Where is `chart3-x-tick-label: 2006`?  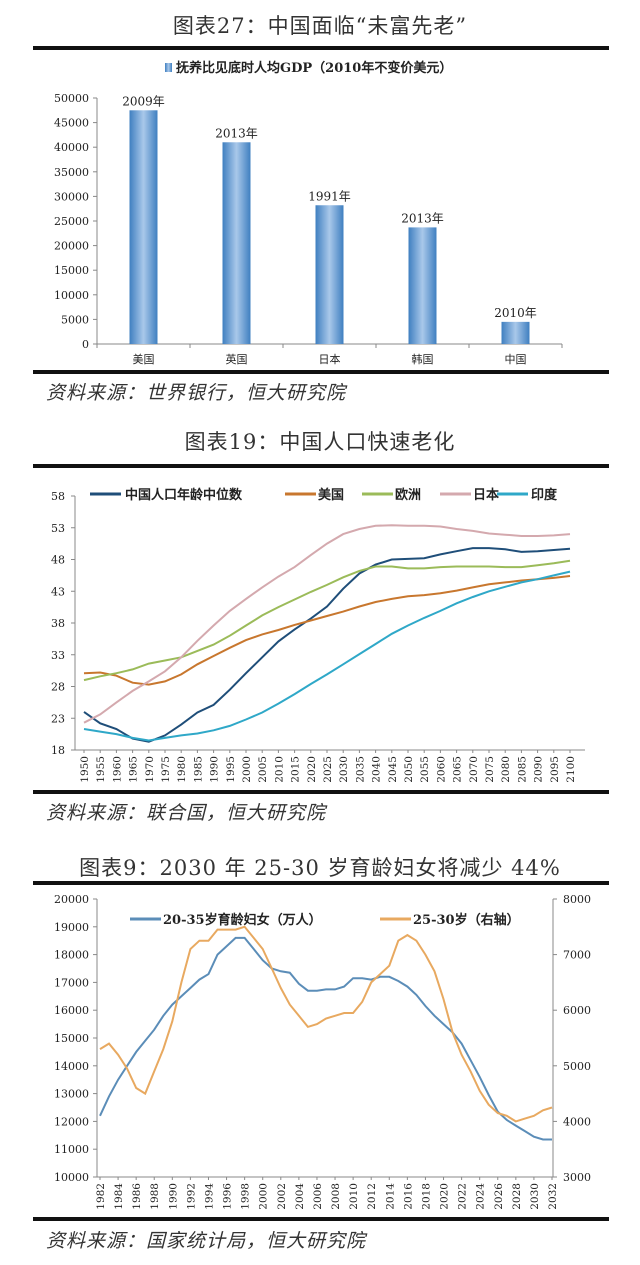
chart3-x-tick-label: 2006 is located at coordinates (318, 1196).